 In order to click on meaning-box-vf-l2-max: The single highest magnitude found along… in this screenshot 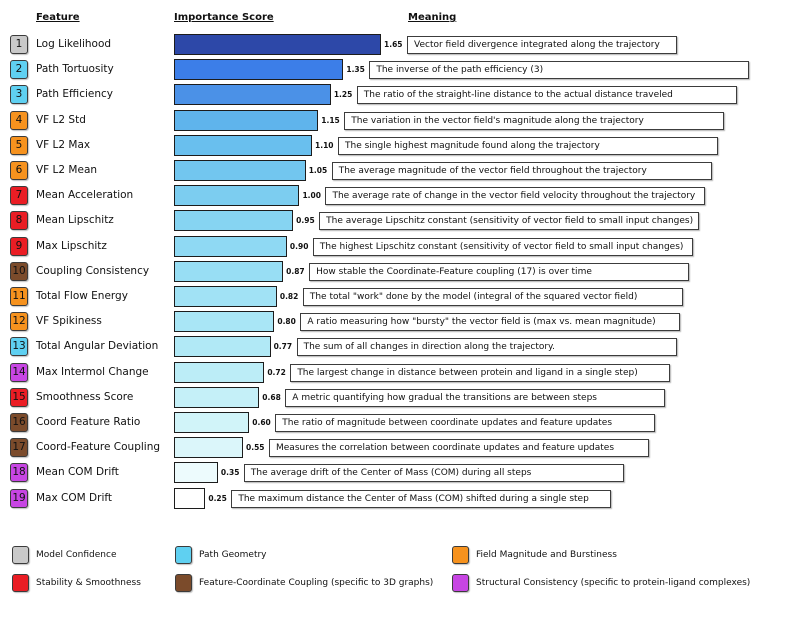, I will do `click(528, 145)`.